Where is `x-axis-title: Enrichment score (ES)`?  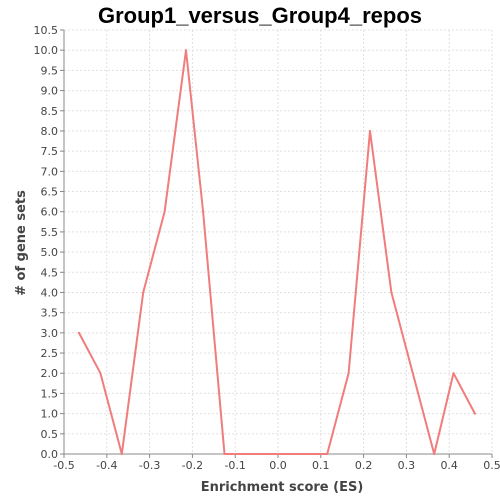
x-axis-title: Enrichment score (ES) is located at coordinates (282, 487).